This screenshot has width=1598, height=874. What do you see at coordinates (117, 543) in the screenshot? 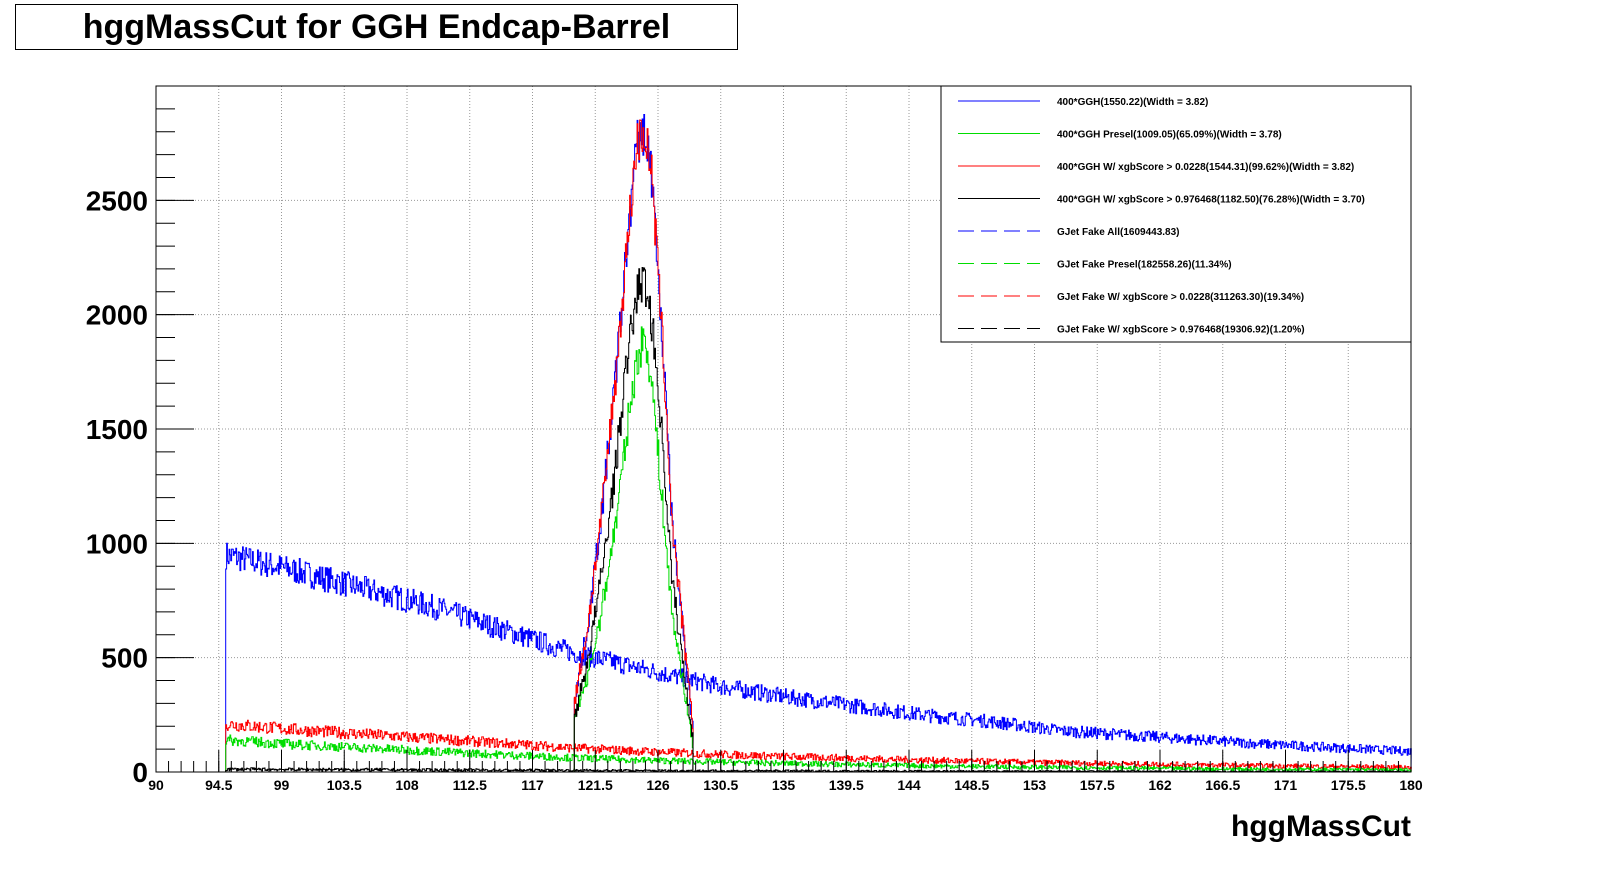
I see `y-tick-label: 1000` at bounding box center [117, 543].